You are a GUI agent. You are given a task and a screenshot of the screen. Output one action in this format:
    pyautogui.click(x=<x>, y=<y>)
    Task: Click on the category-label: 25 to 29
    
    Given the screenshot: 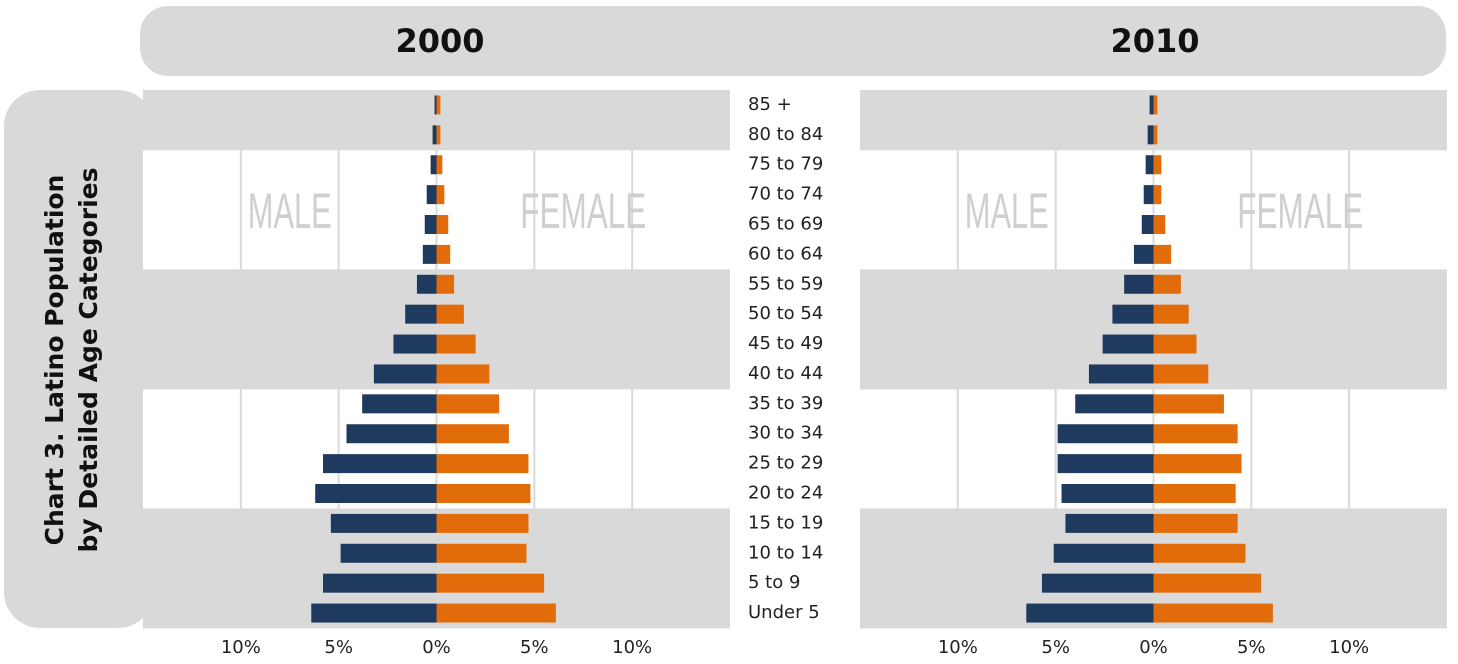 What is the action you would take?
    pyautogui.click(x=785, y=463)
    